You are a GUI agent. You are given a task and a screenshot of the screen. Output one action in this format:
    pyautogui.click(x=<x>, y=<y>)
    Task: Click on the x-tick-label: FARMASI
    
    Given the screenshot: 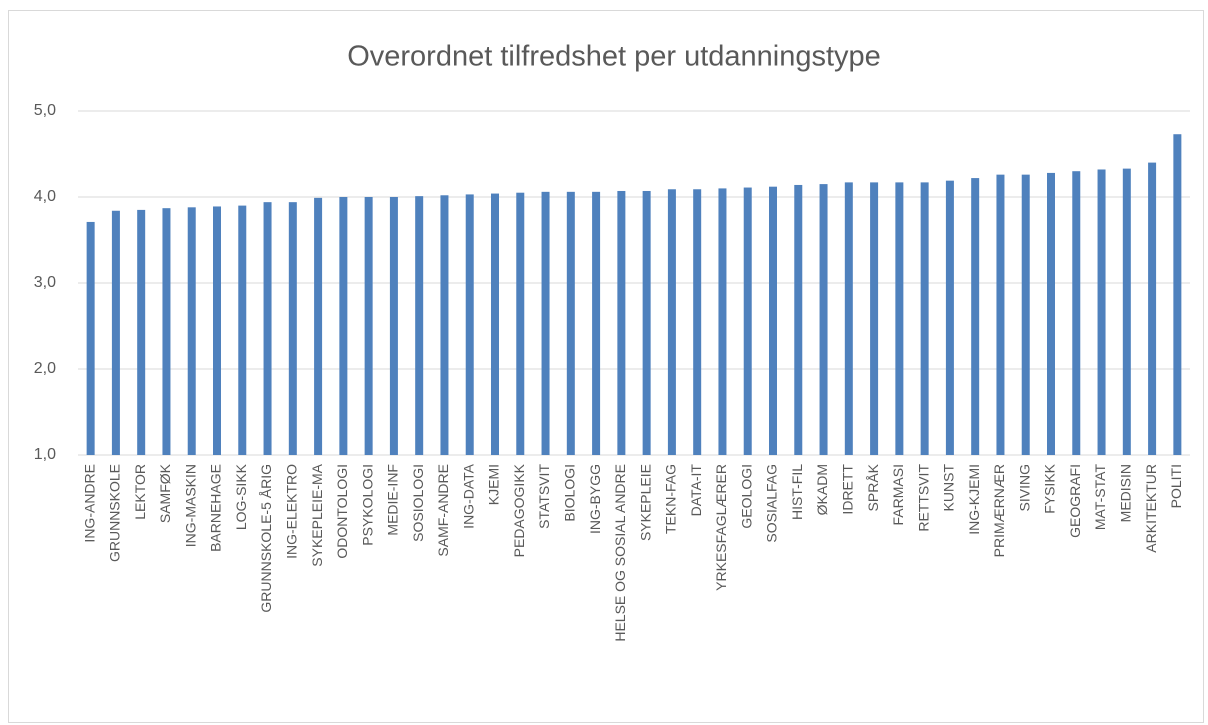 What is the action you would take?
    pyautogui.click(x=898, y=494)
    